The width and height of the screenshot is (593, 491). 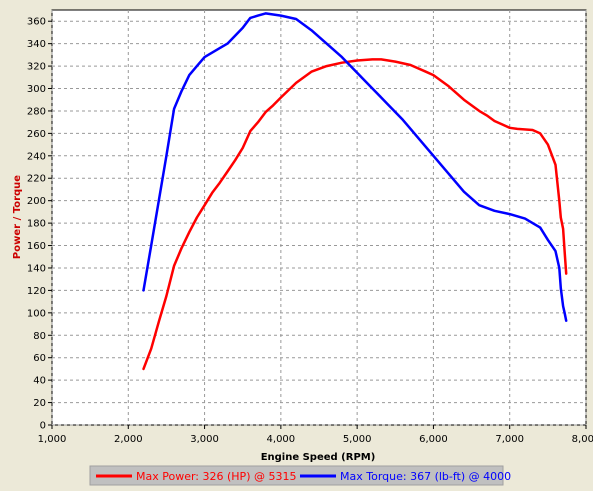 What do you see at coordinates (315, 435) in the screenshot?
I see `x-axis-ticks: 1,000 2,000 3,000 4,000 5,000 6,000 7,000 8,000` at bounding box center [315, 435].